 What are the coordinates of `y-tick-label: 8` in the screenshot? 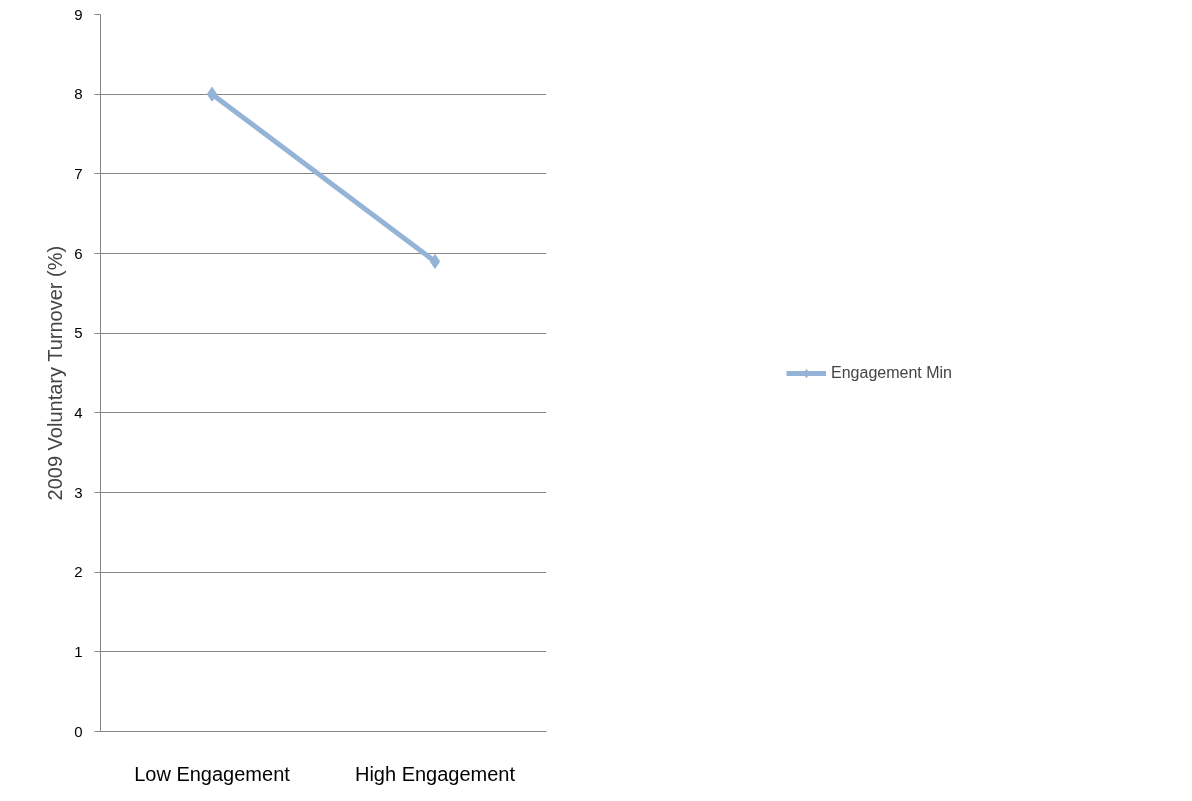 It's located at (78, 94).